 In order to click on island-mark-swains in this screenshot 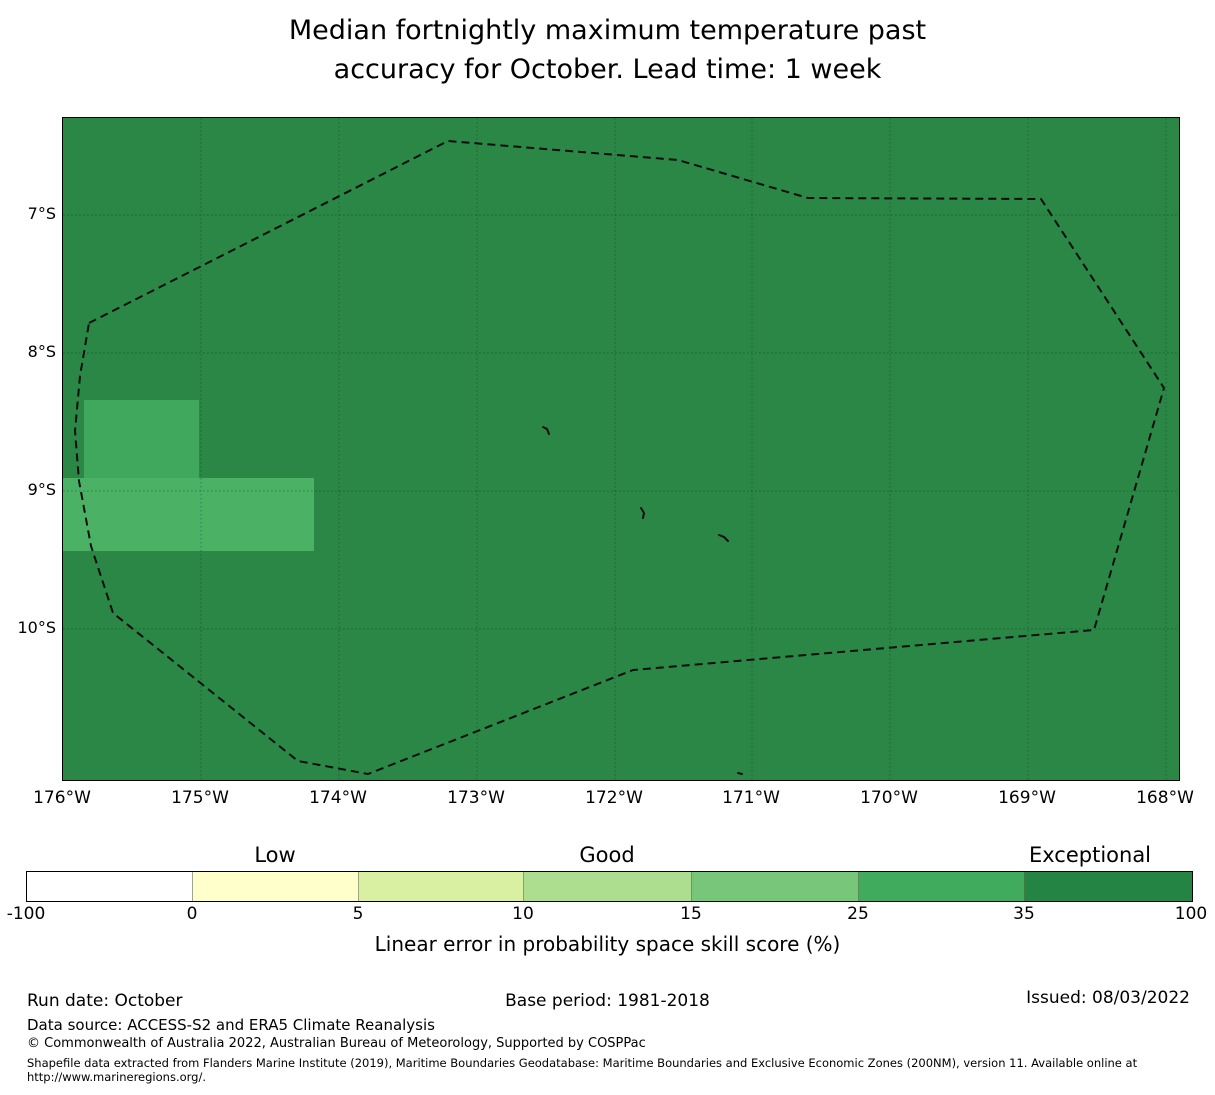, I will do `click(740, 773)`.